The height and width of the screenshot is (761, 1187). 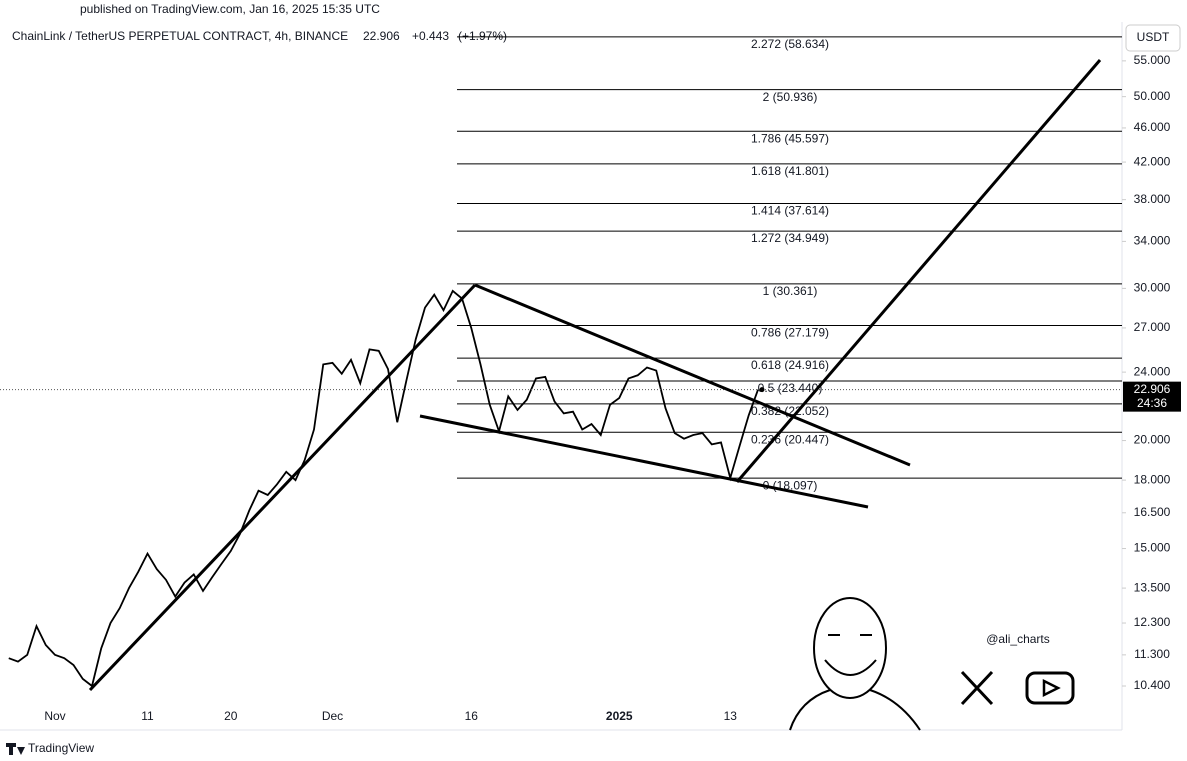 What do you see at coordinates (1152, 127) in the screenshot?
I see `y-tick-label: 46.000` at bounding box center [1152, 127].